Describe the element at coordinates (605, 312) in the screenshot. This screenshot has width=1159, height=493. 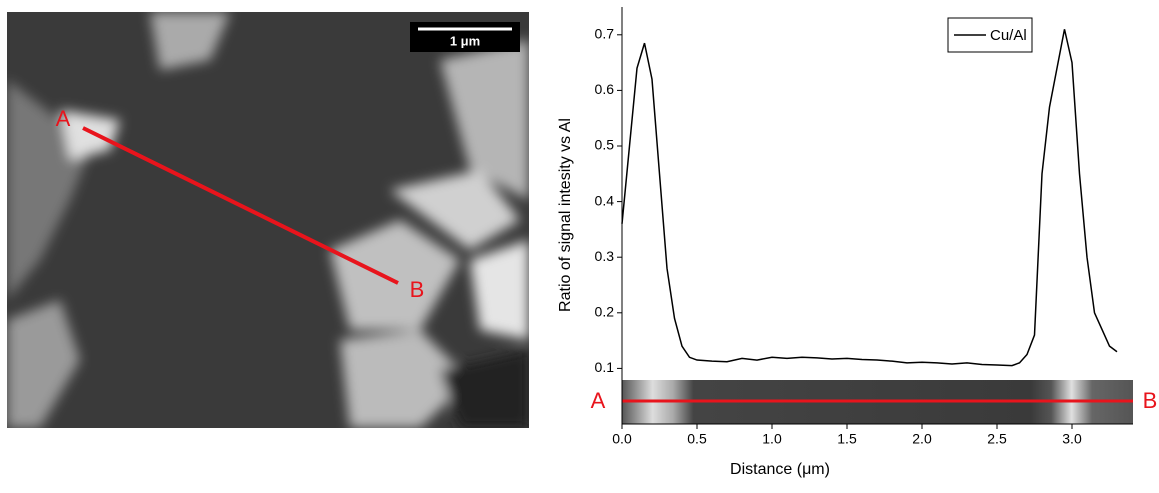
I see `y-tick-label: 0.2` at that location.